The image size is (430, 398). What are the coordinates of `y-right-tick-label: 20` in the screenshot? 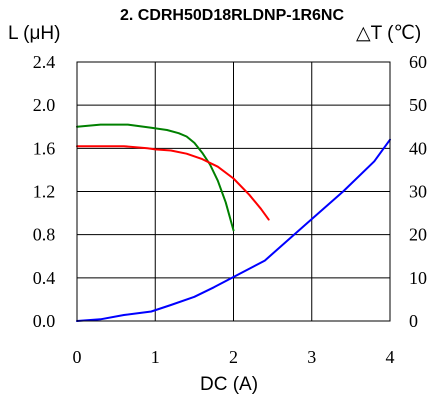 It's located at (418, 235).